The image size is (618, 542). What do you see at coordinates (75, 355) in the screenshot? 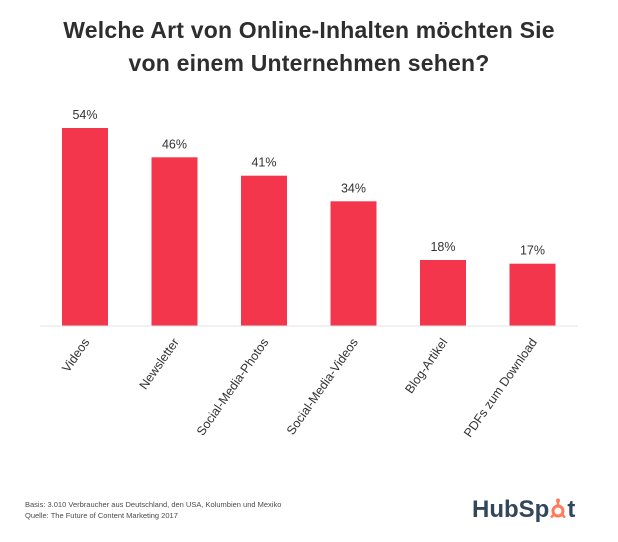
I see `category-label-0: Videos` at bounding box center [75, 355].